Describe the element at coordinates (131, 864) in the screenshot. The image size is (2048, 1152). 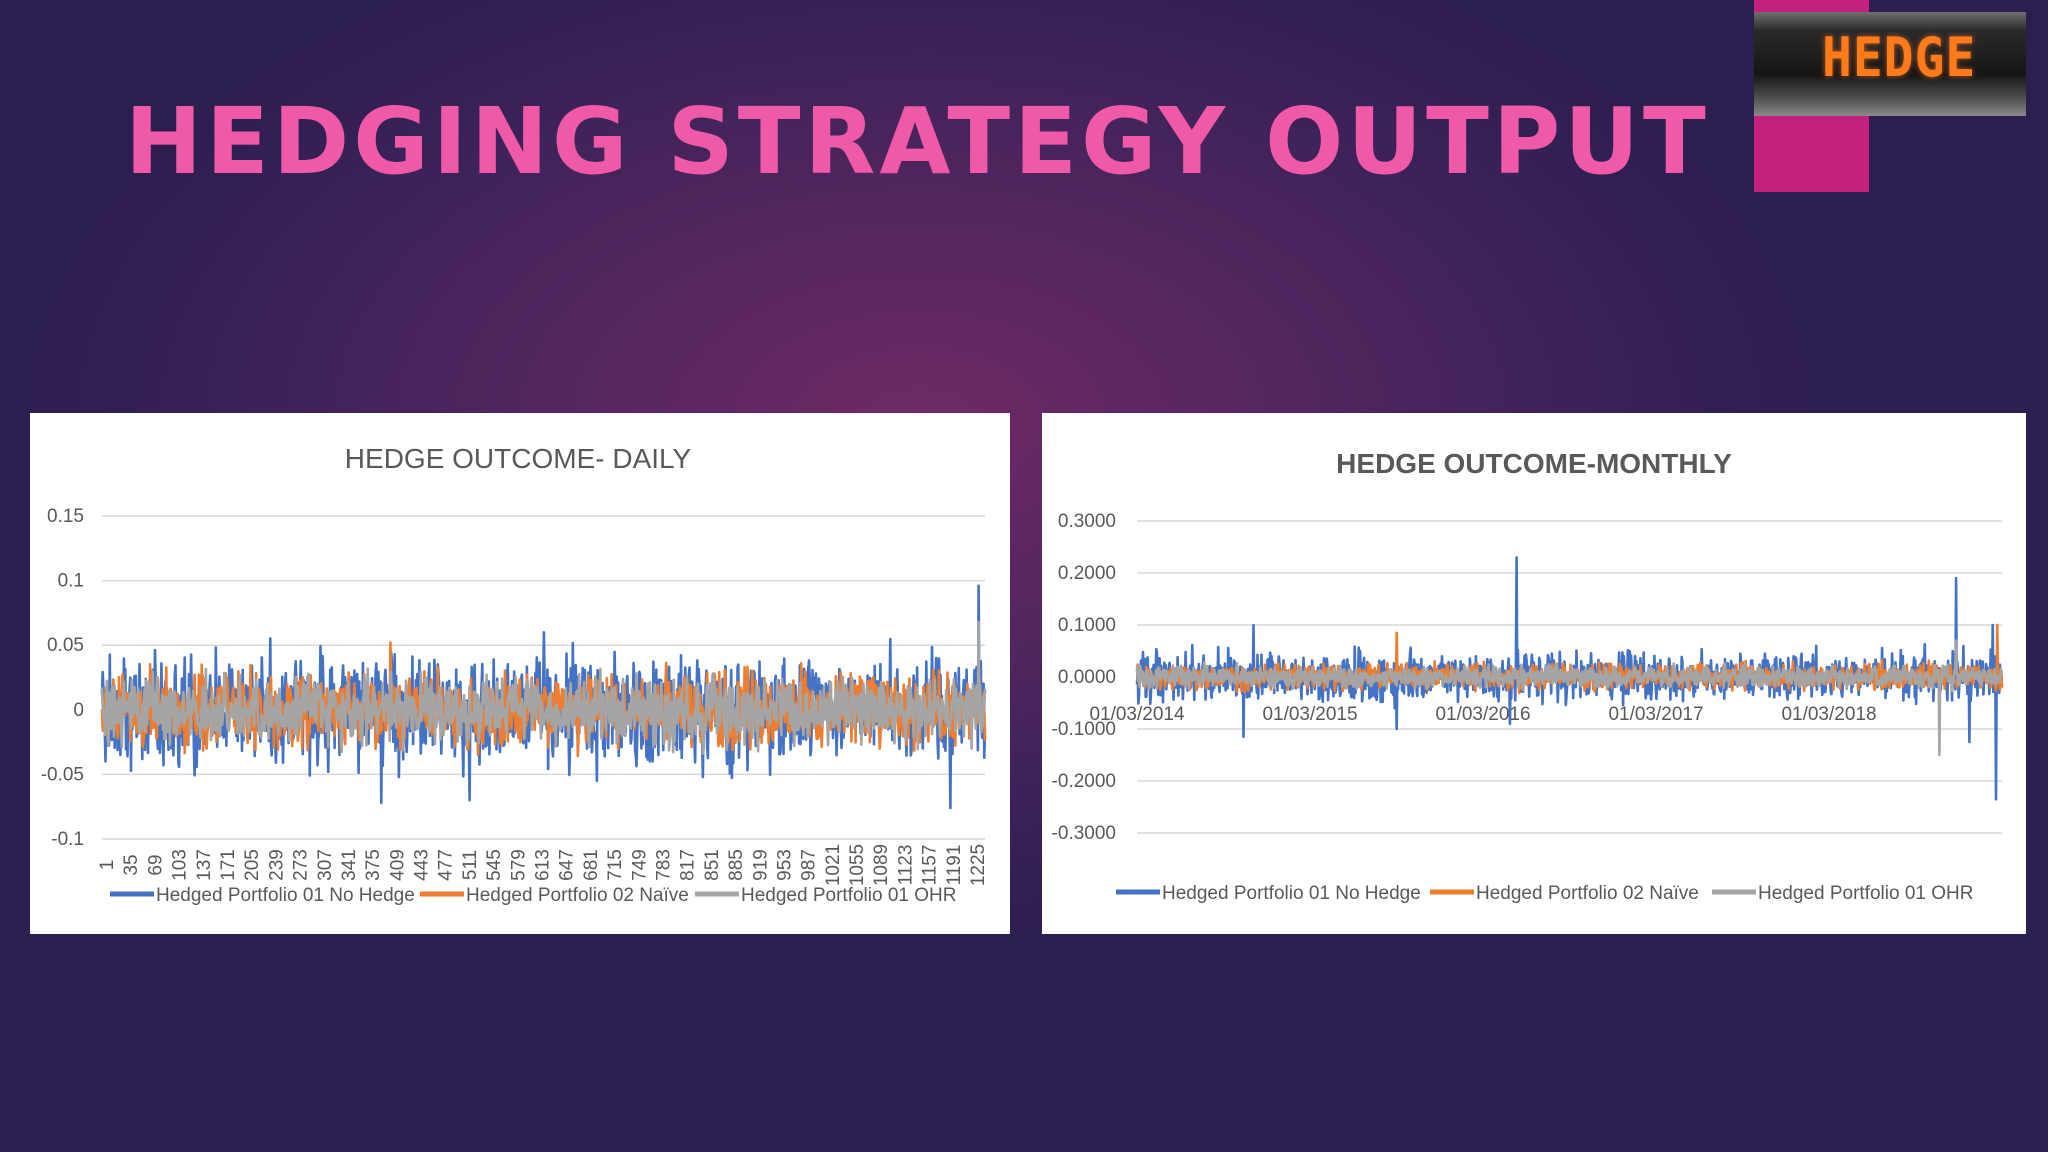
I see `x-tick-label: 35` at that location.